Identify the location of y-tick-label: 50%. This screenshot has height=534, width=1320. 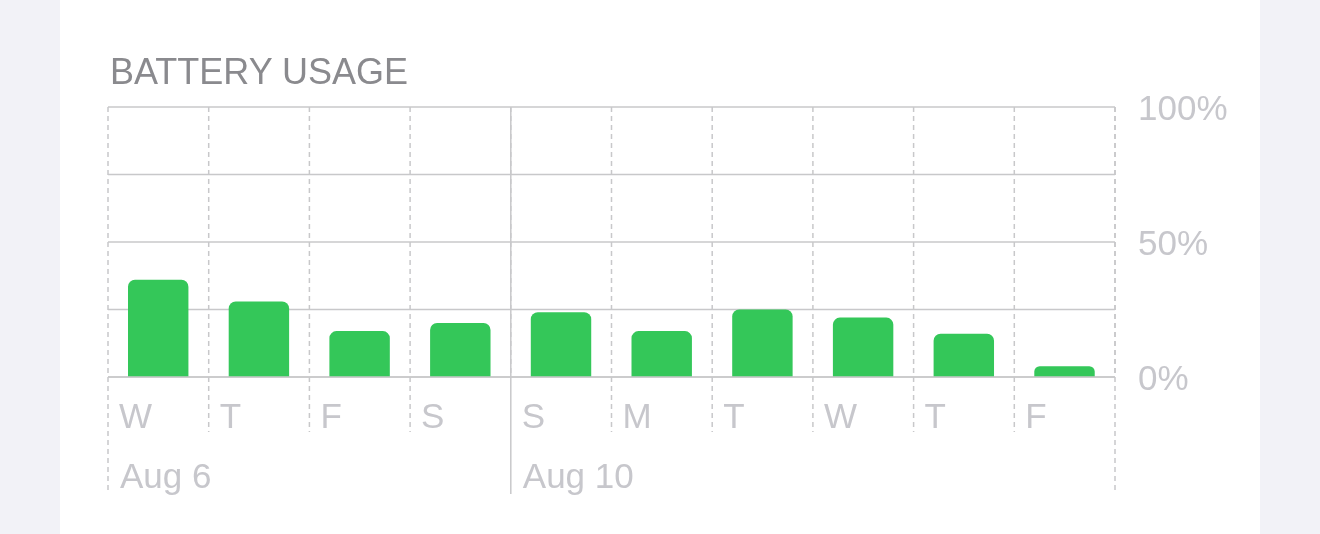
(1173, 242).